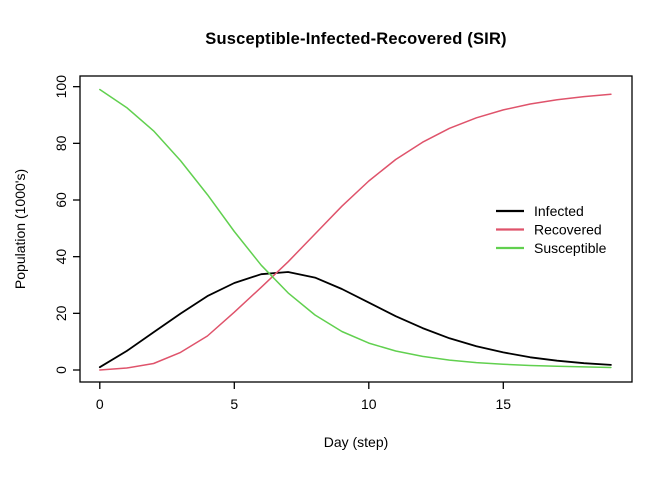 The width and height of the screenshot is (672, 480). What do you see at coordinates (20, 229) in the screenshot?
I see `y-axis-label: Population (1000's)` at bounding box center [20, 229].